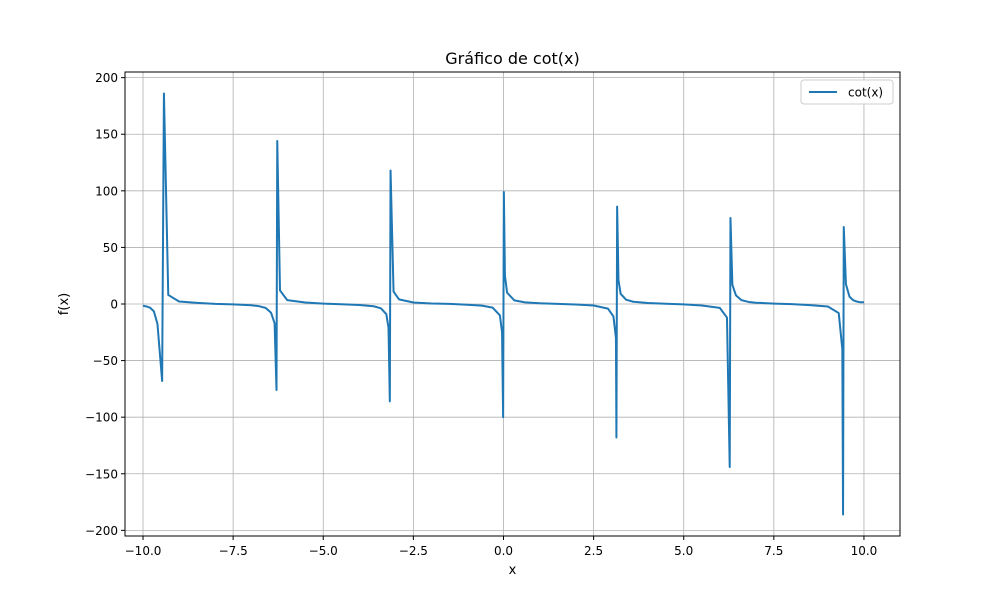  What do you see at coordinates (105, 361) in the screenshot?
I see `y-tick-label: −50` at bounding box center [105, 361].